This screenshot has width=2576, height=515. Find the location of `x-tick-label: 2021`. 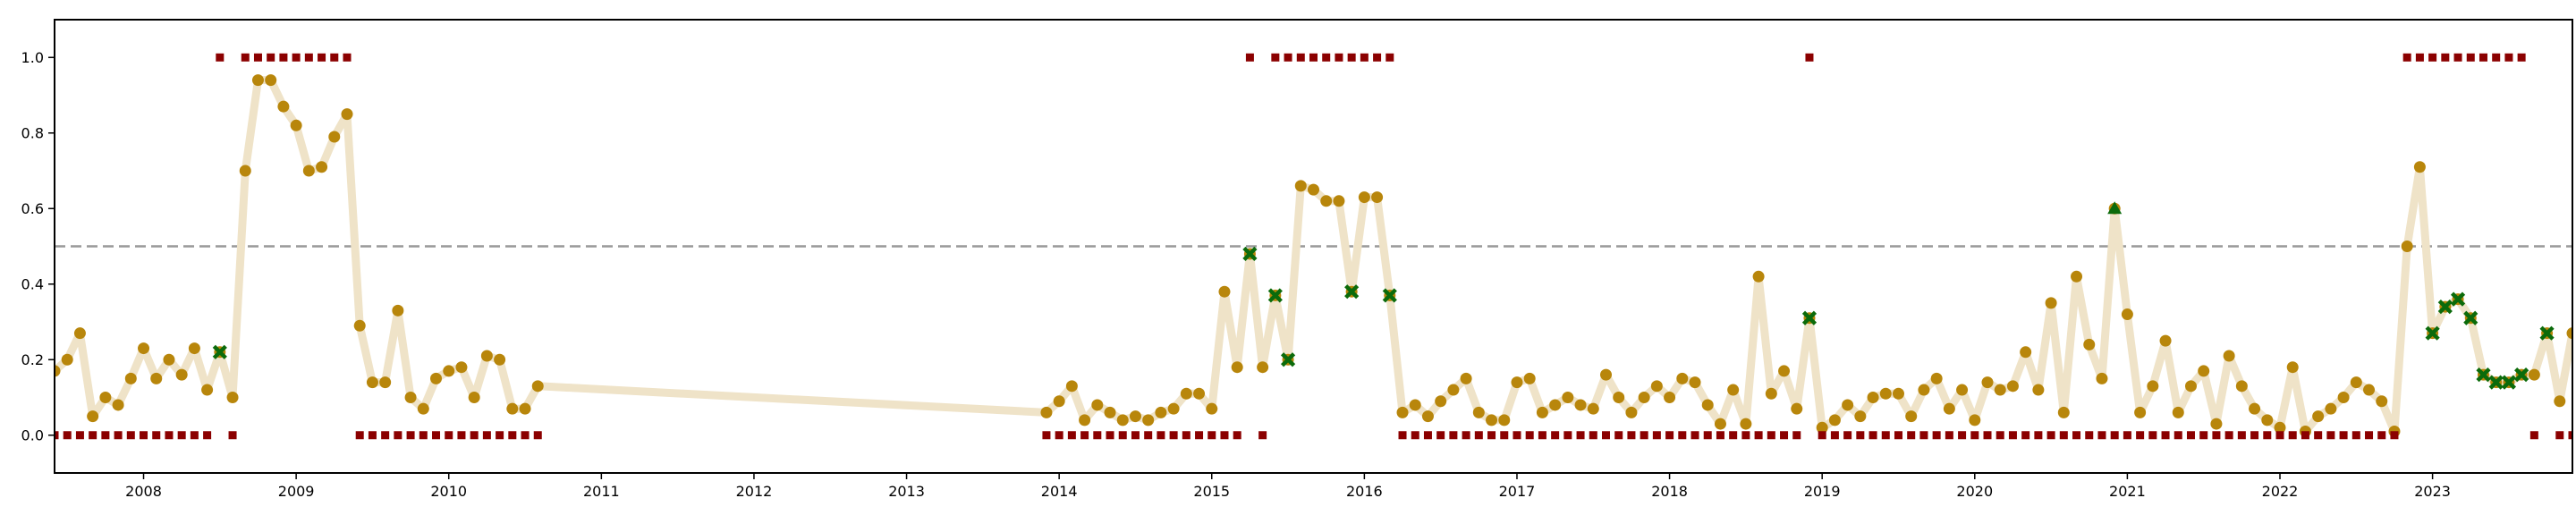

x-tick-label: 2021 is located at coordinates (2127, 491).